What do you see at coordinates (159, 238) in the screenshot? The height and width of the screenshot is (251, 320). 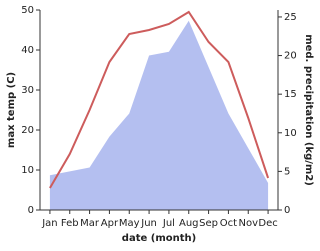 I see `x-axis-label: date (month)` at bounding box center [159, 238].